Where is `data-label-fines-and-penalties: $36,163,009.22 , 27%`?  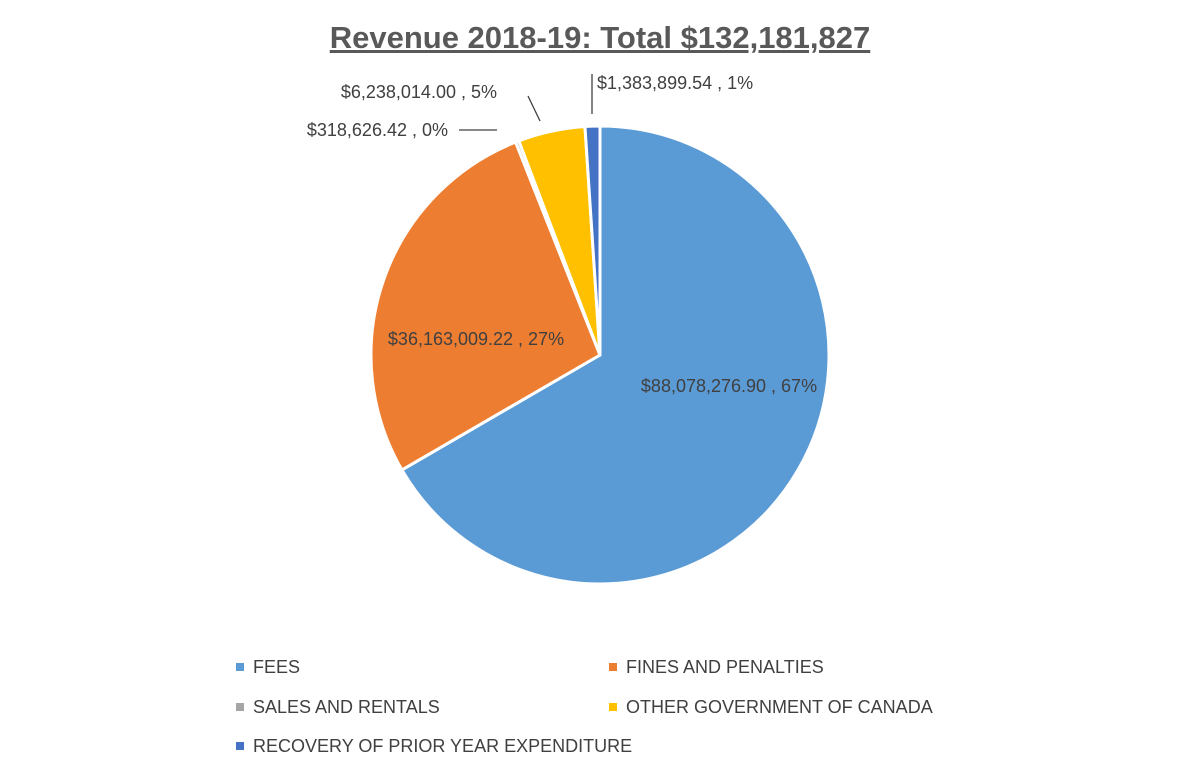
data-label-fines-and-penalties: $36,163,009.22 , 27% is located at coordinates (476, 339).